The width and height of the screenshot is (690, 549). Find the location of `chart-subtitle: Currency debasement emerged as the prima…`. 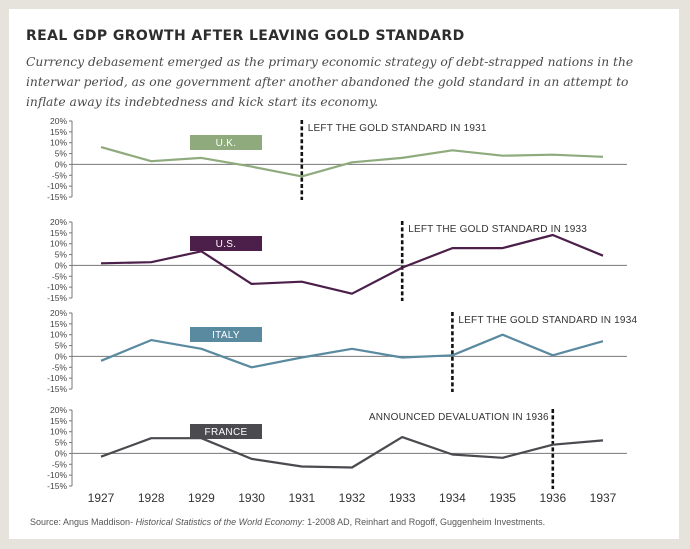

chart-subtitle: Currency debasement emerged as the prima… is located at coordinates (330, 82).